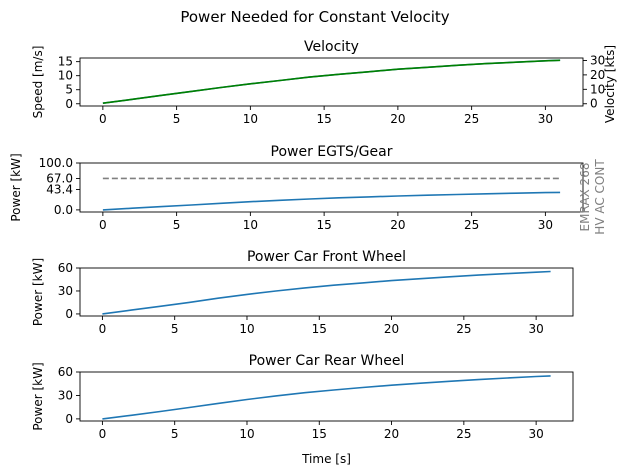  Describe the element at coordinates (597, 60) in the screenshot. I see `y-right-tick-label: 30` at that location.